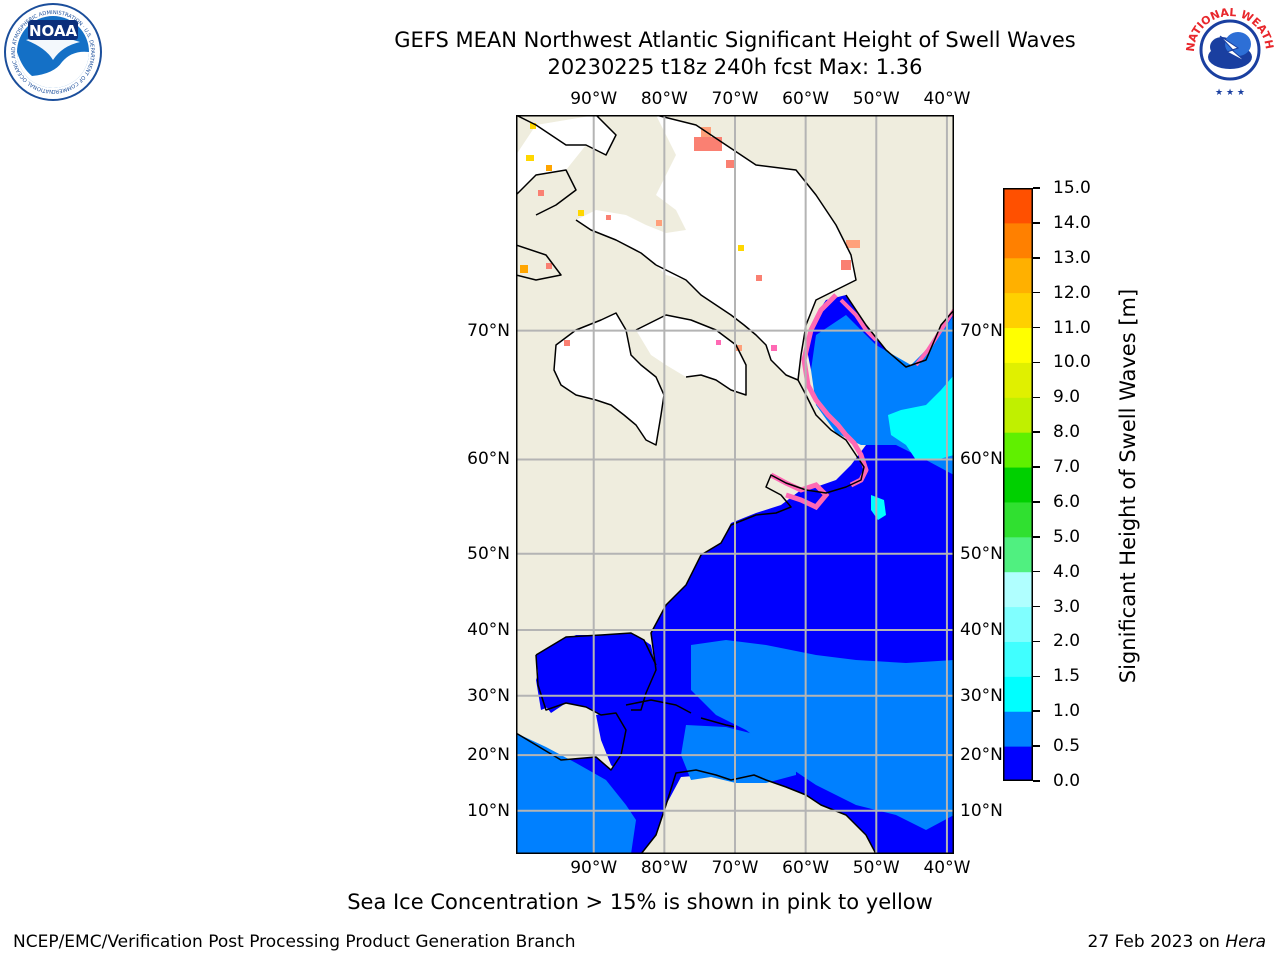  Describe the element at coordinates (1067, 746) in the screenshot. I see `colorbar-tick-label: 0.5` at that location.